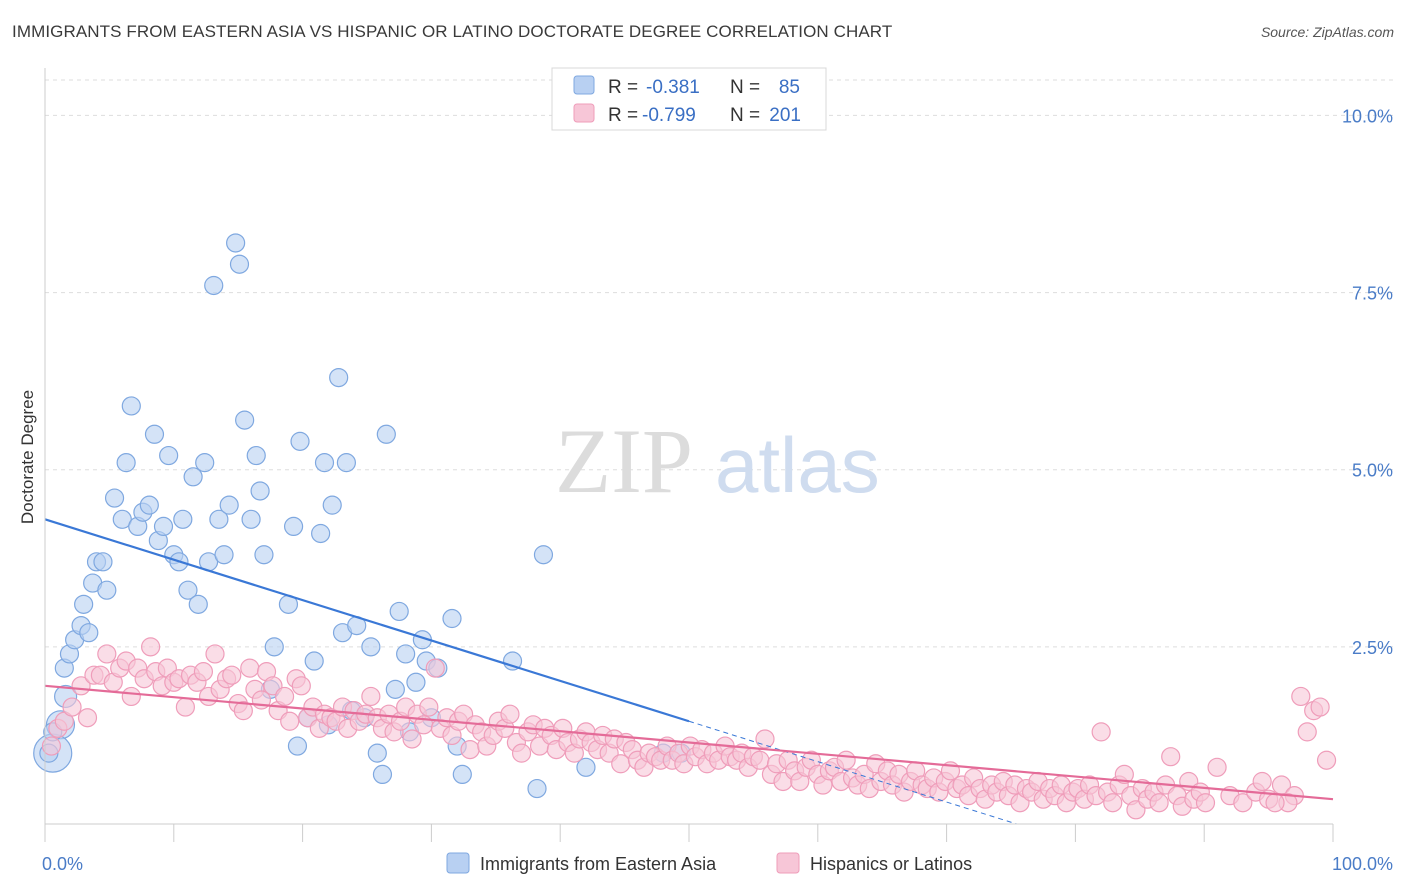  What do you see at coordinates (745, 87) in the screenshot?
I see `legend-n-label-1: N =` at bounding box center [745, 87].